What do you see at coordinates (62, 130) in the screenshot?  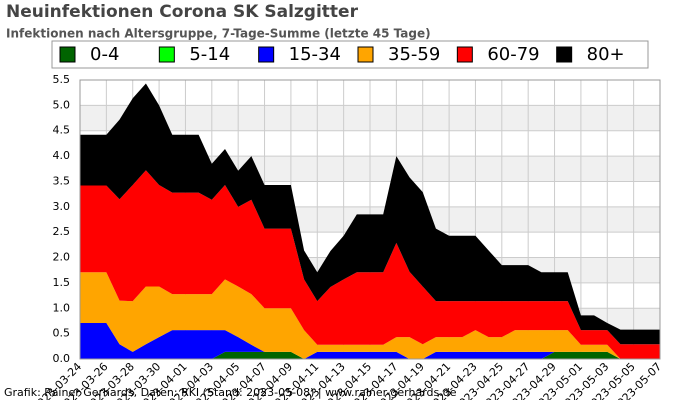 I see `y-tick-label: 4.5` at bounding box center [62, 130].